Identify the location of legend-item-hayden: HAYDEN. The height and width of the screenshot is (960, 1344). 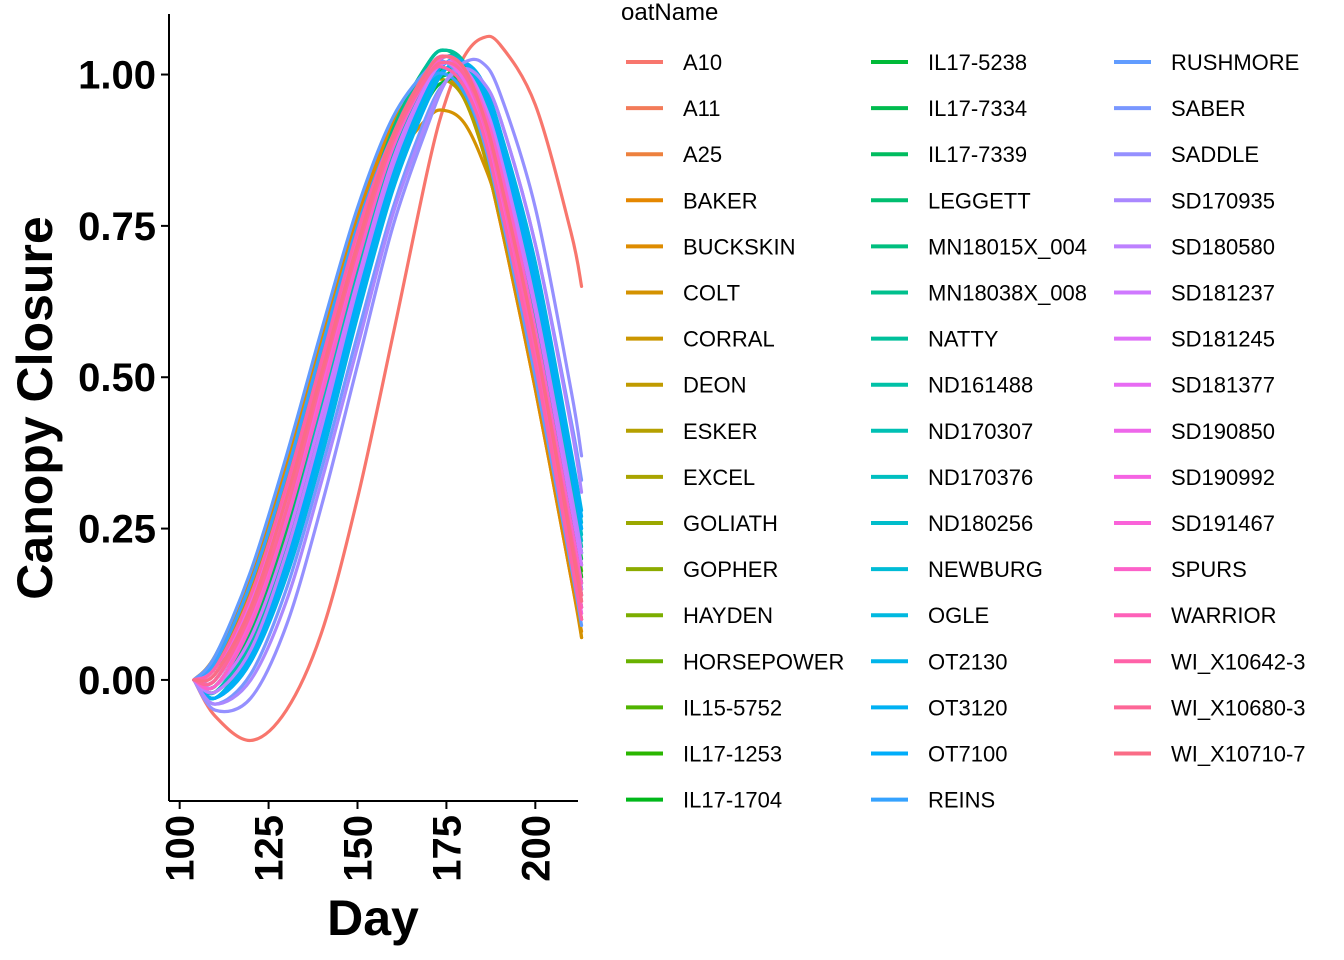
(699, 615).